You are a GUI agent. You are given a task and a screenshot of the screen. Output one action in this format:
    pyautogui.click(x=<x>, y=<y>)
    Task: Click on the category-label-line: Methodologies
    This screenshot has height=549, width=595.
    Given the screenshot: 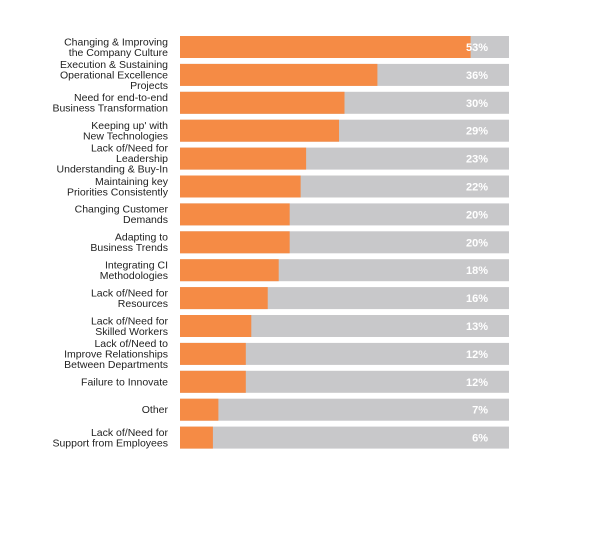 What is the action you would take?
    pyautogui.click(x=134, y=276)
    